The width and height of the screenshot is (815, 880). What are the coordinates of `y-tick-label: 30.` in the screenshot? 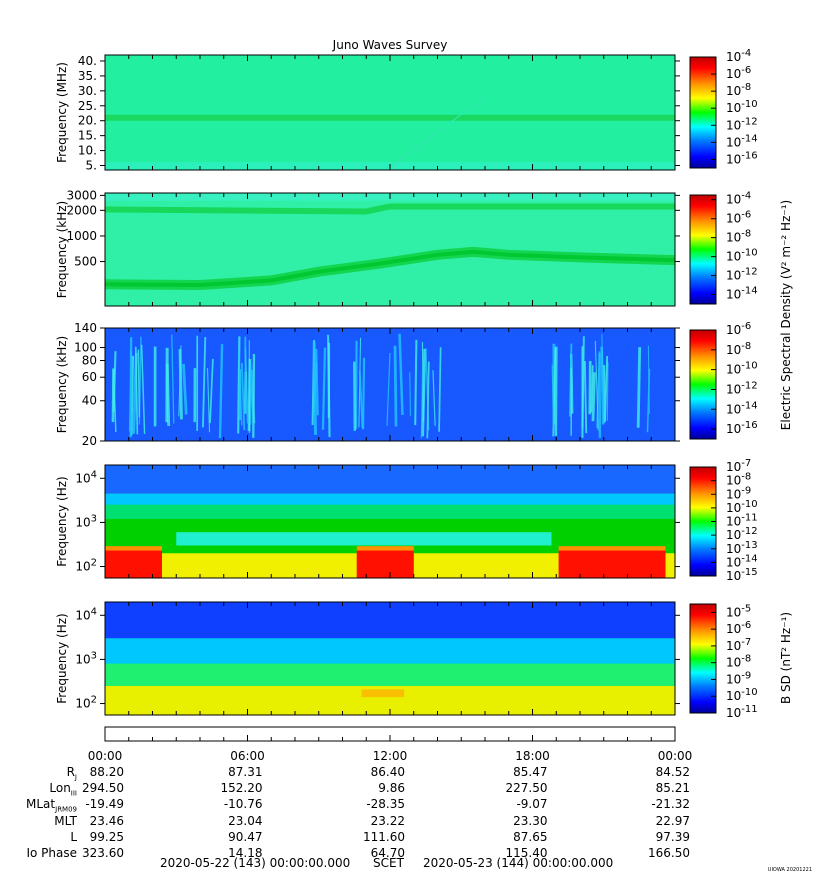 It's located at (87, 91).